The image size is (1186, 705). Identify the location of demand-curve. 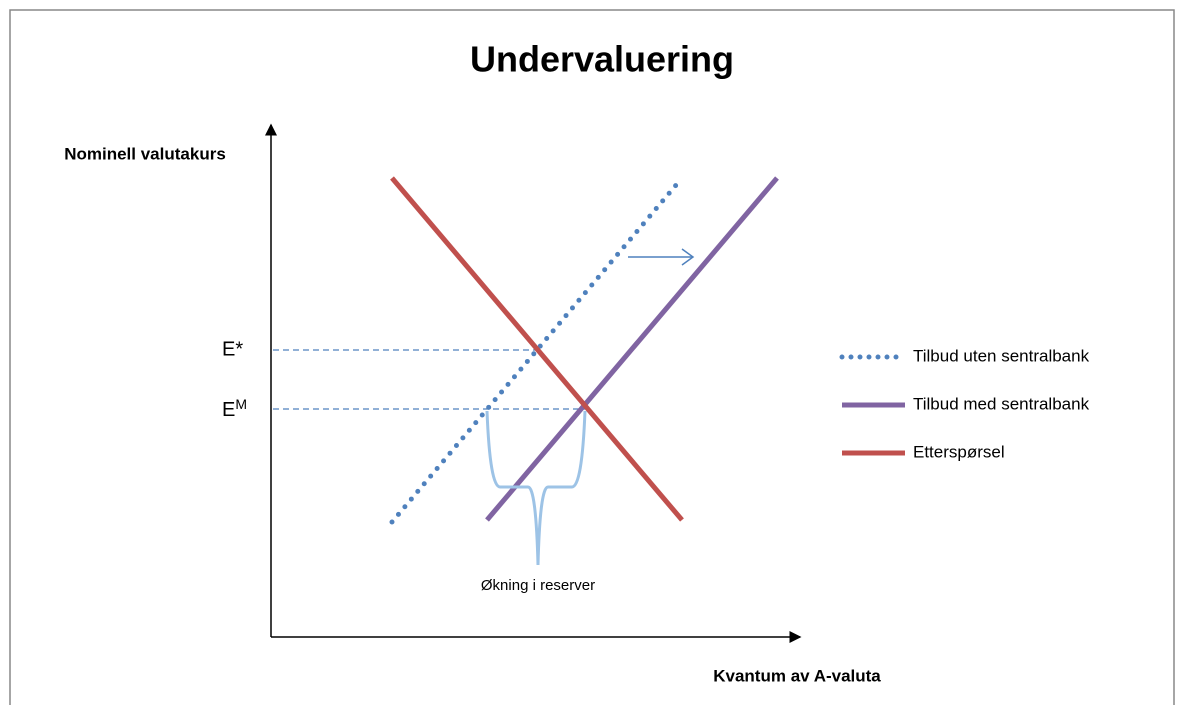
(537, 349).